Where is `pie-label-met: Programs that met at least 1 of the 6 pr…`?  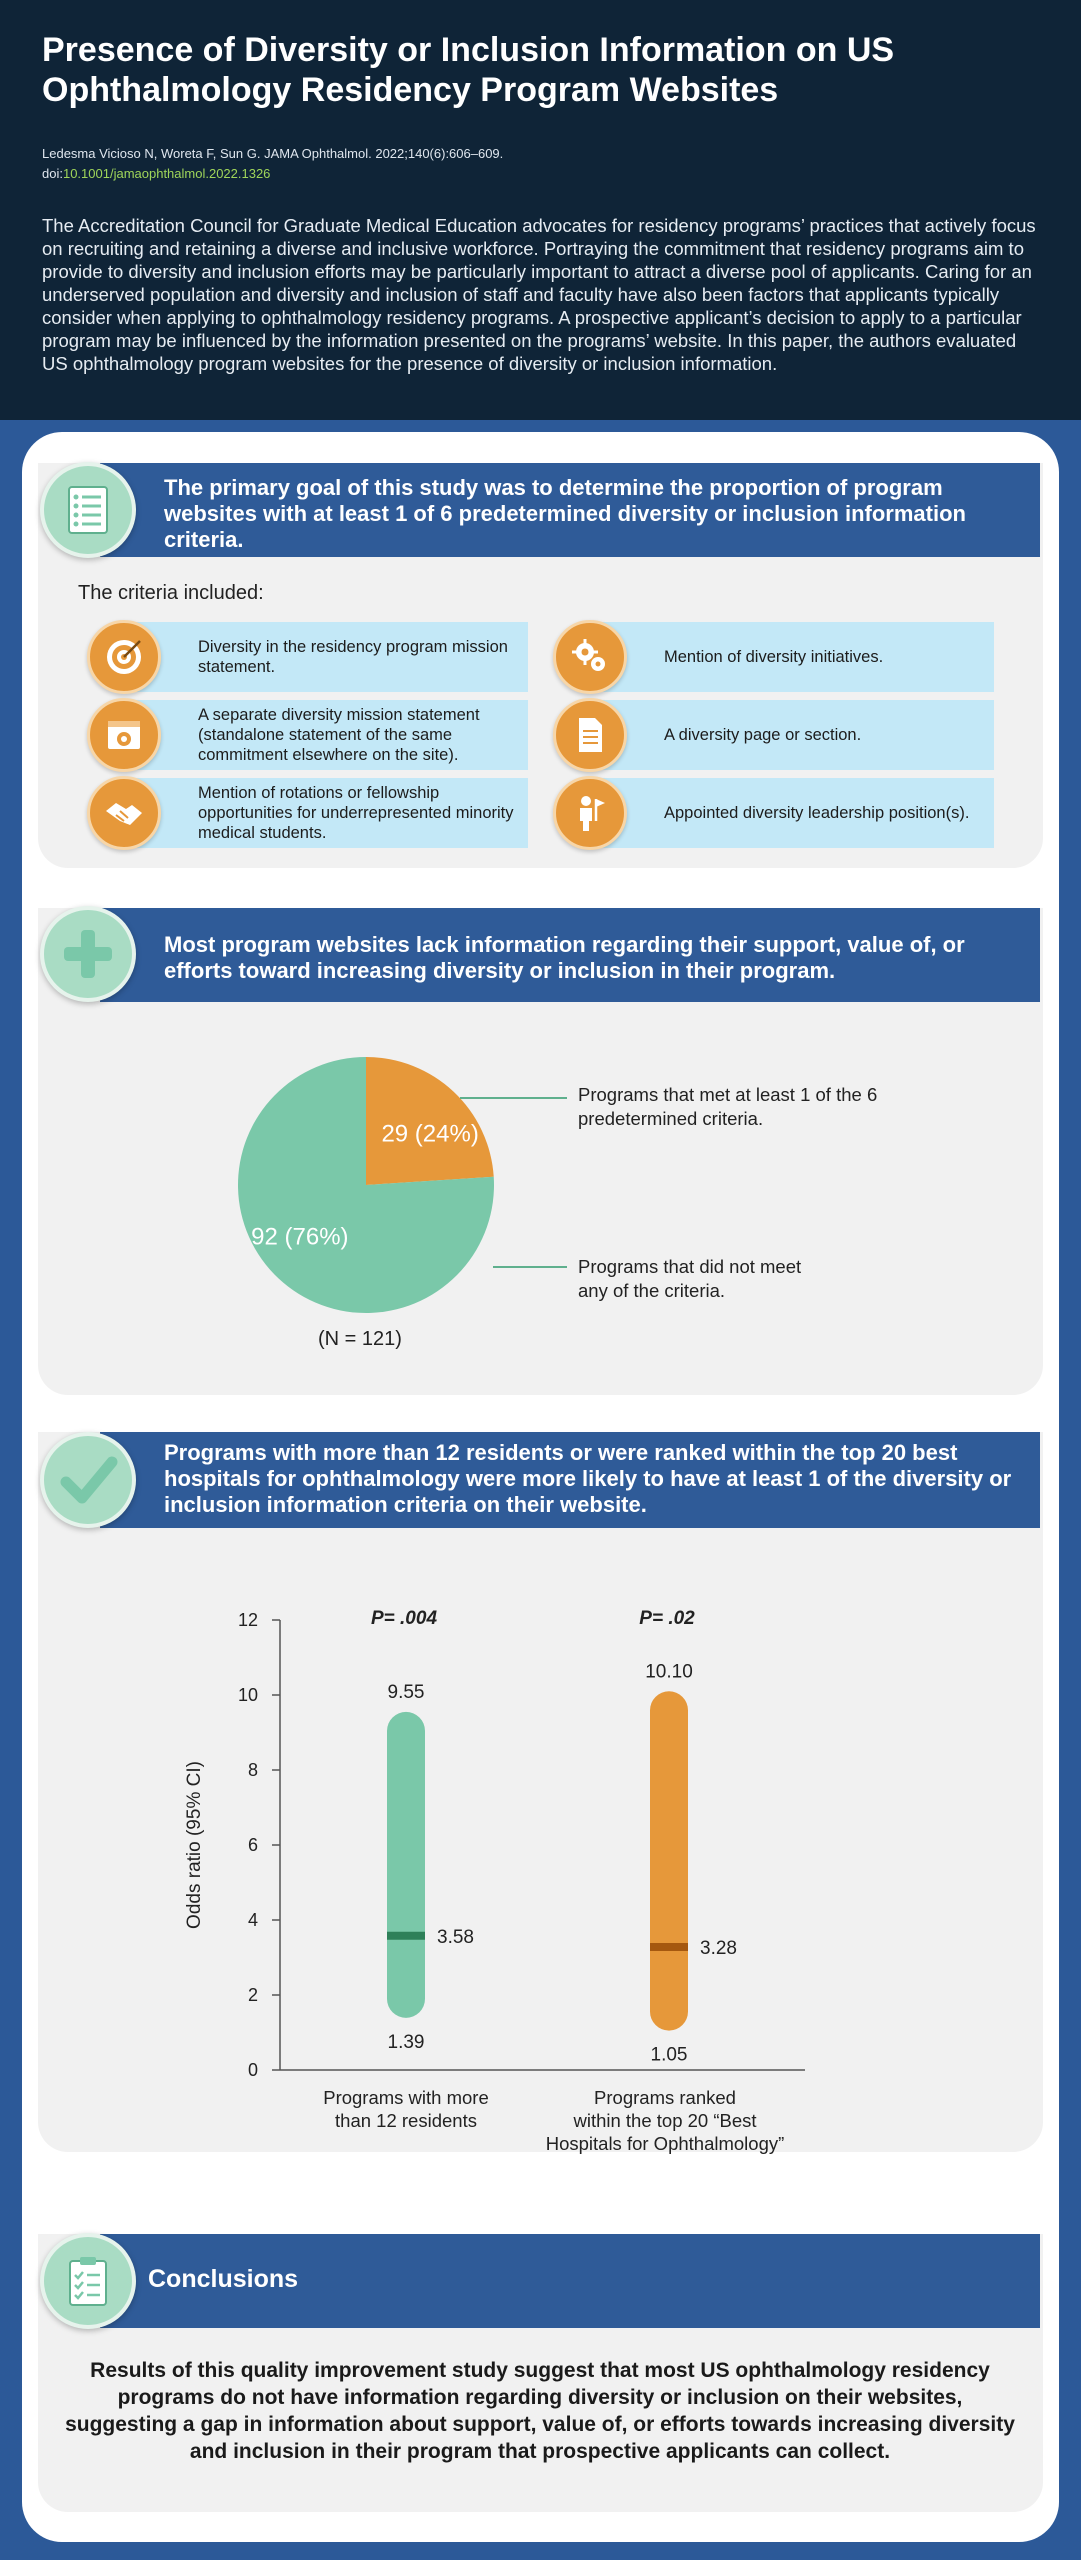
pie-label-met: Programs that met at least 1 of the 6 pr… is located at coordinates (728, 1106).